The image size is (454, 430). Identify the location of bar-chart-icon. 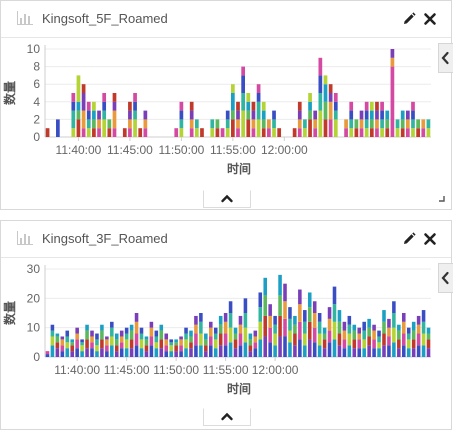
(25, 18).